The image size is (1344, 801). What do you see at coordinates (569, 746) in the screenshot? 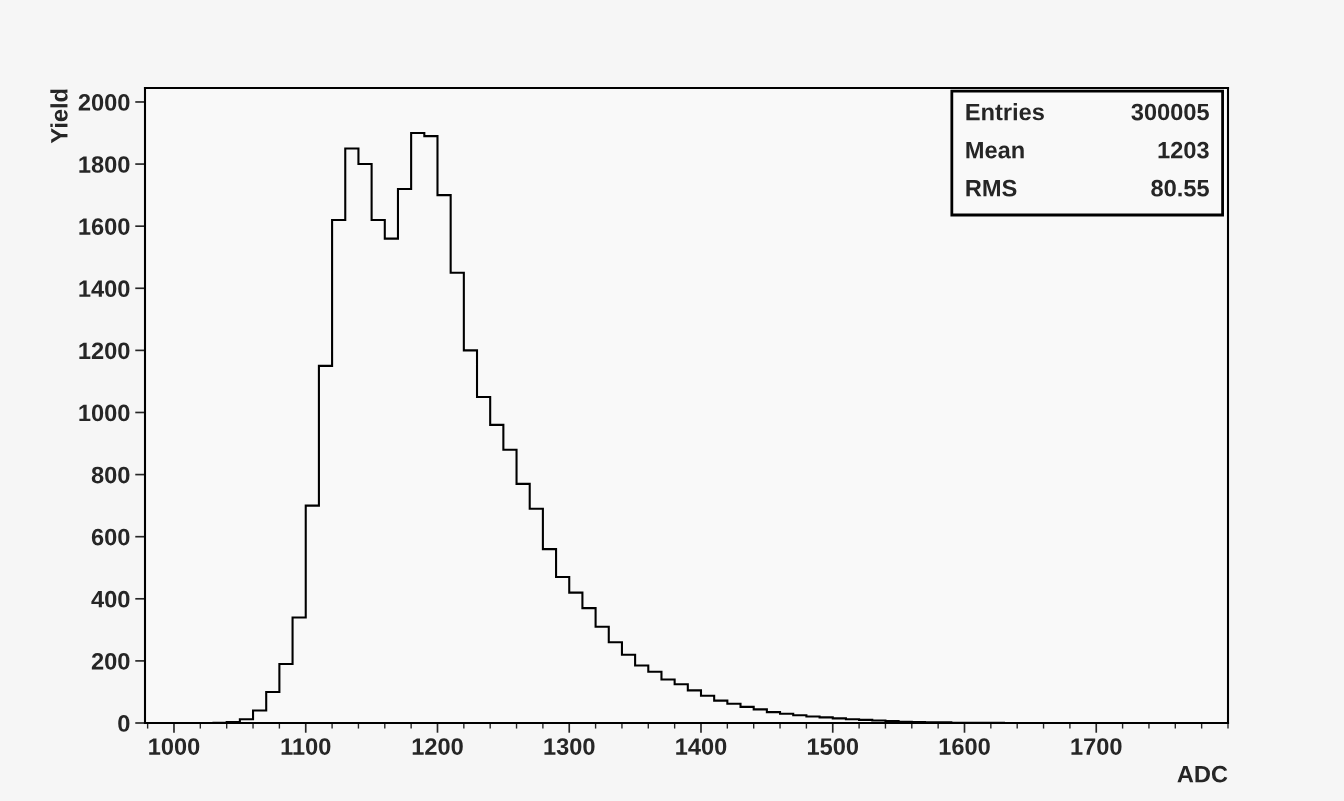
I see `x-tick-label: 1300` at bounding box center [569, 746].